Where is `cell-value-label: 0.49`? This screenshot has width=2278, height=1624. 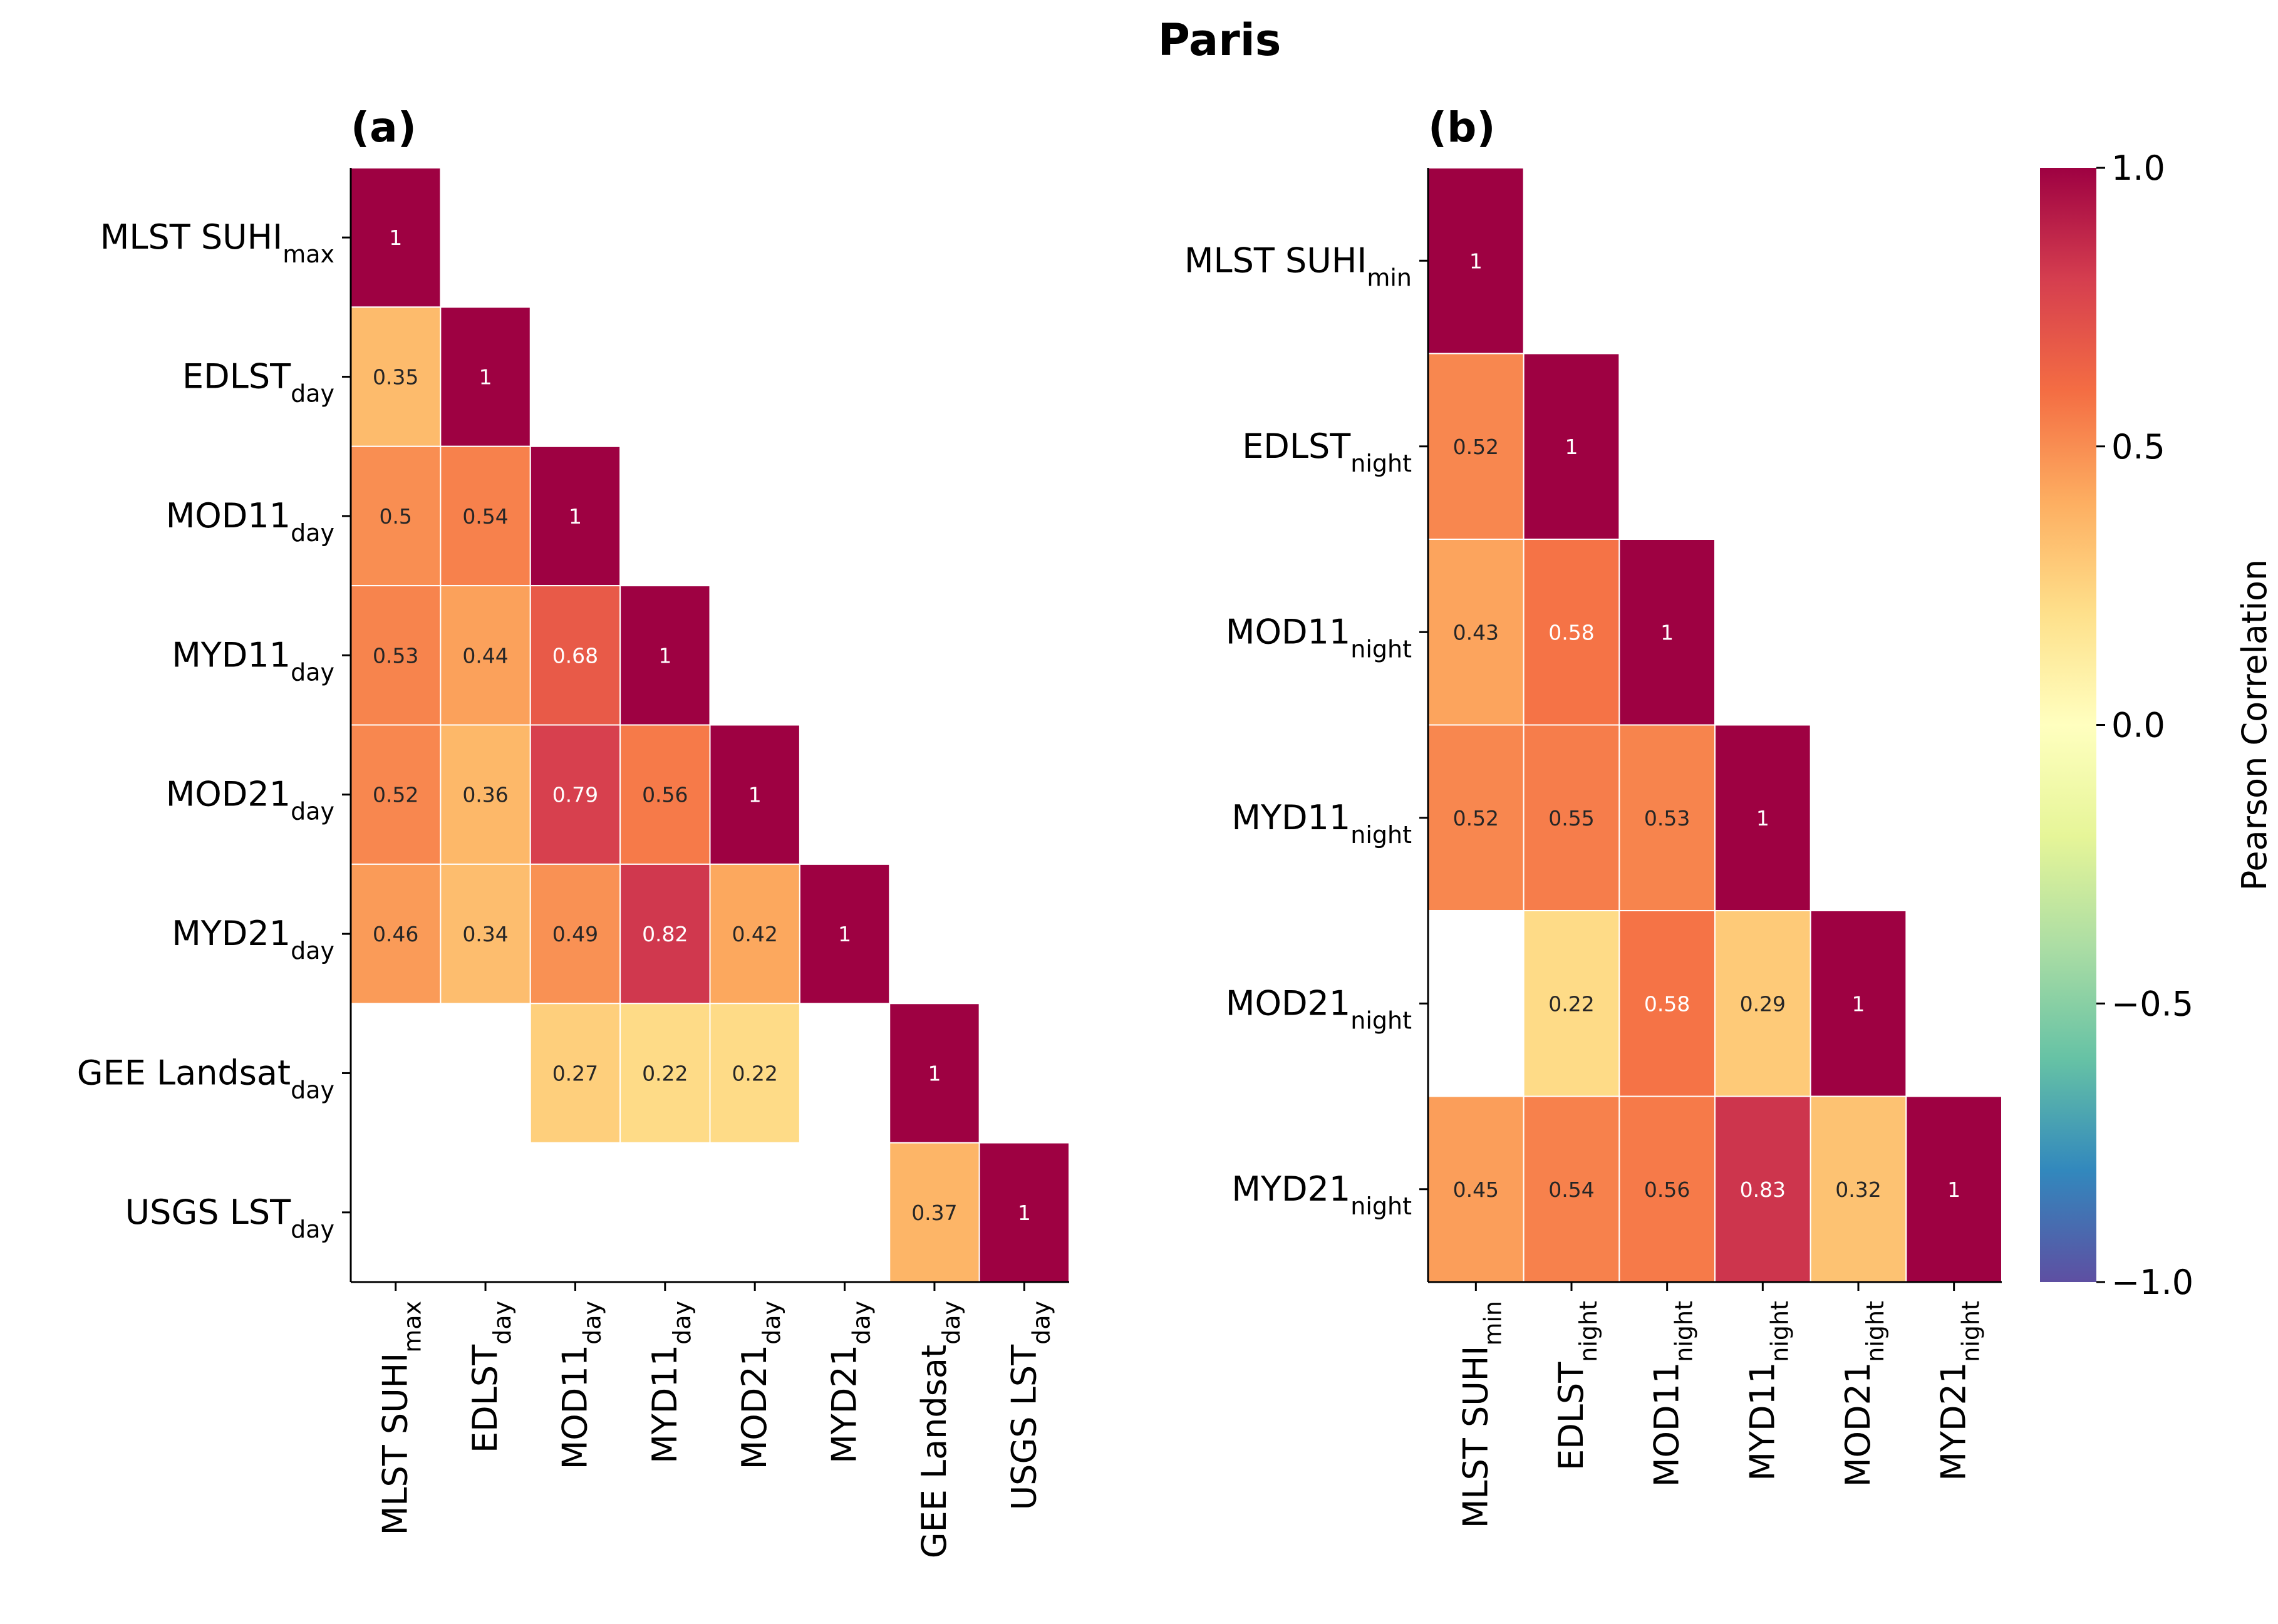
cell-value-label: 0.49 is located at coordinates (575, 934).